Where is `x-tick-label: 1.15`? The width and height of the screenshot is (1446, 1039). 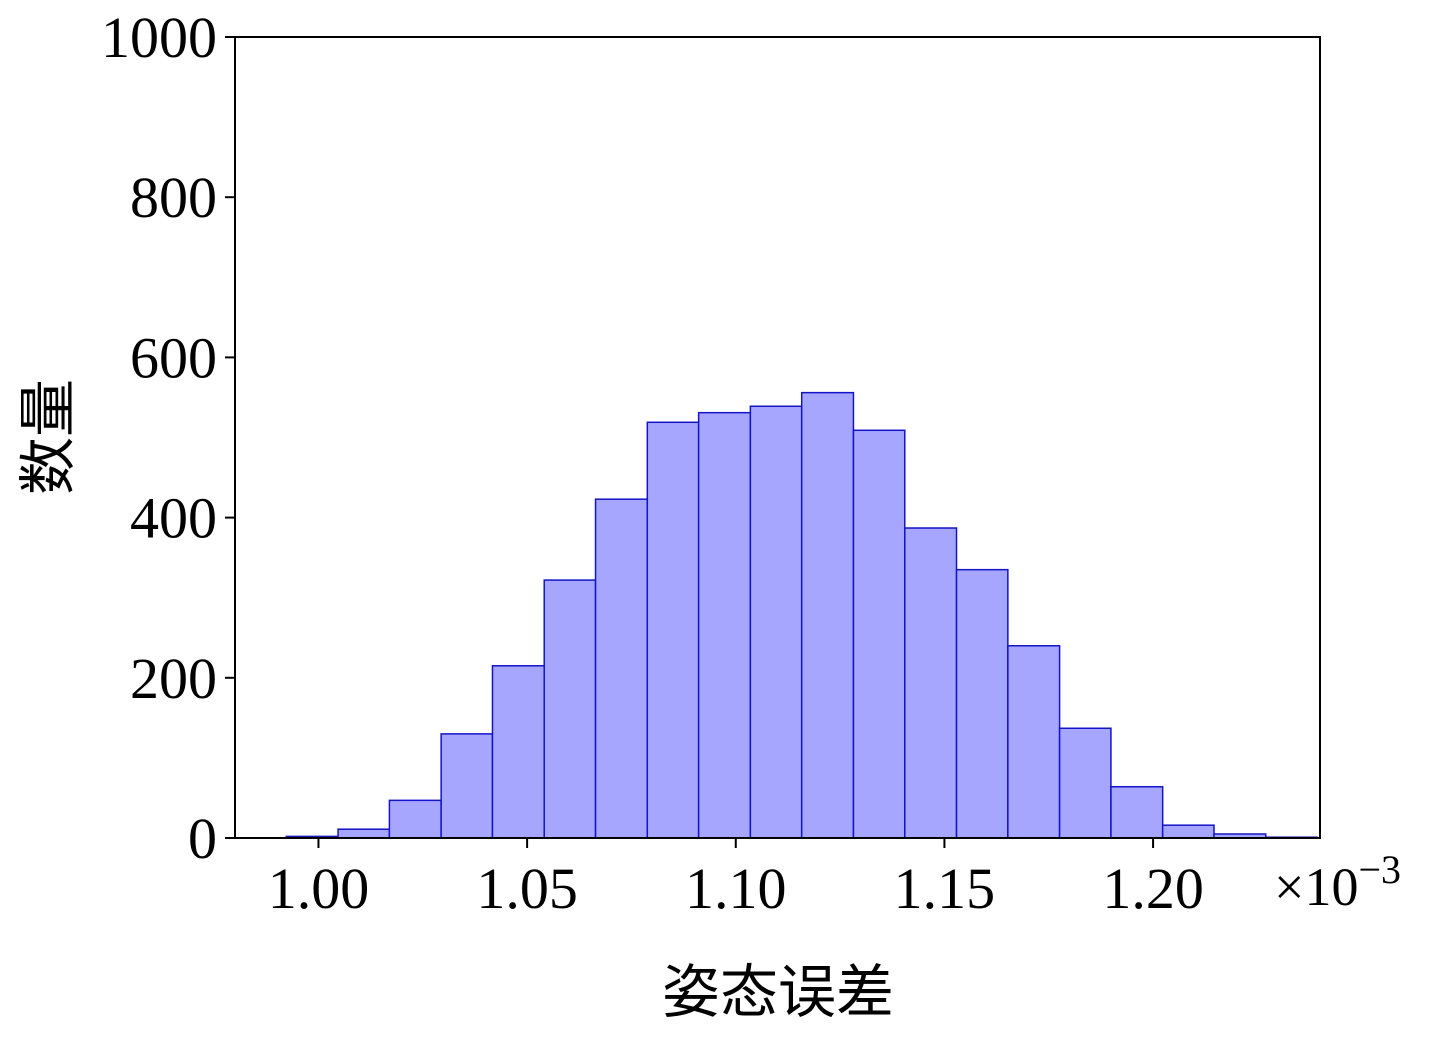
x-tick-label: 1.15 is located at coordinates (945, 888).